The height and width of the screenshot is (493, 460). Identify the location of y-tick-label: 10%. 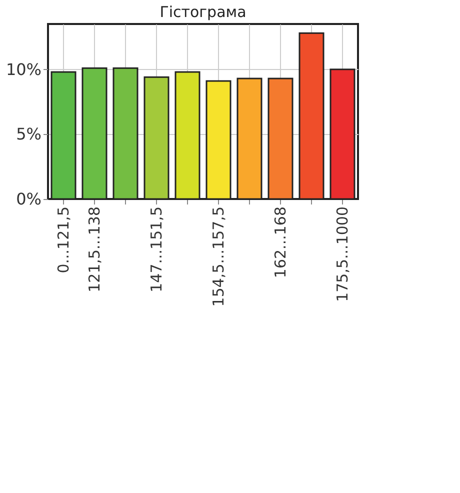
(24, 69).